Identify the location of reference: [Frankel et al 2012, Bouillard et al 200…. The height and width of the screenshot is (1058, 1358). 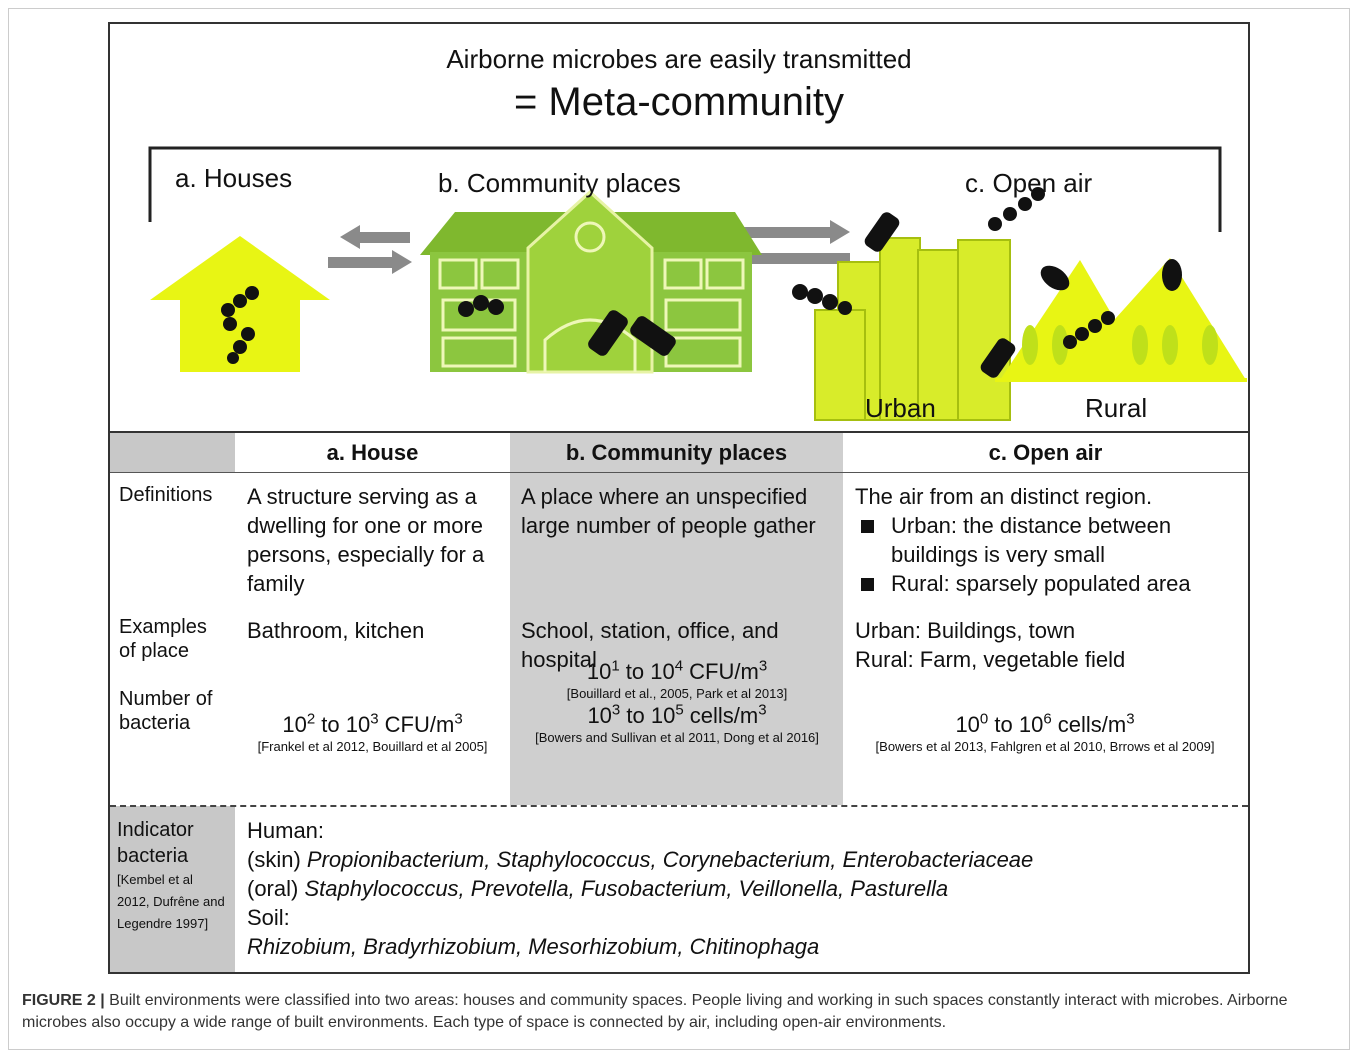
(372, 746).